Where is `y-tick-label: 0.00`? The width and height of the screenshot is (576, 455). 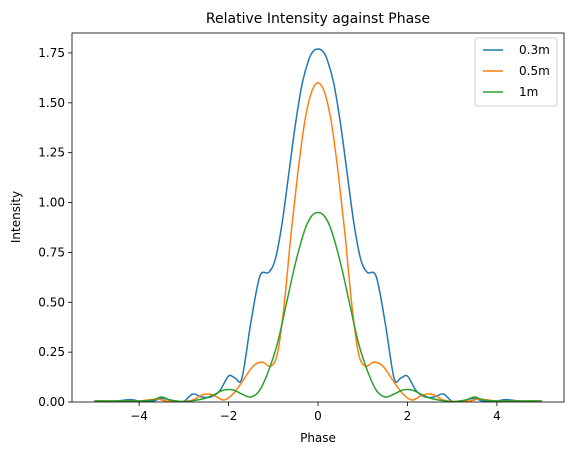 y-tick-label: 0.00 is located at coordinates (51, 402).